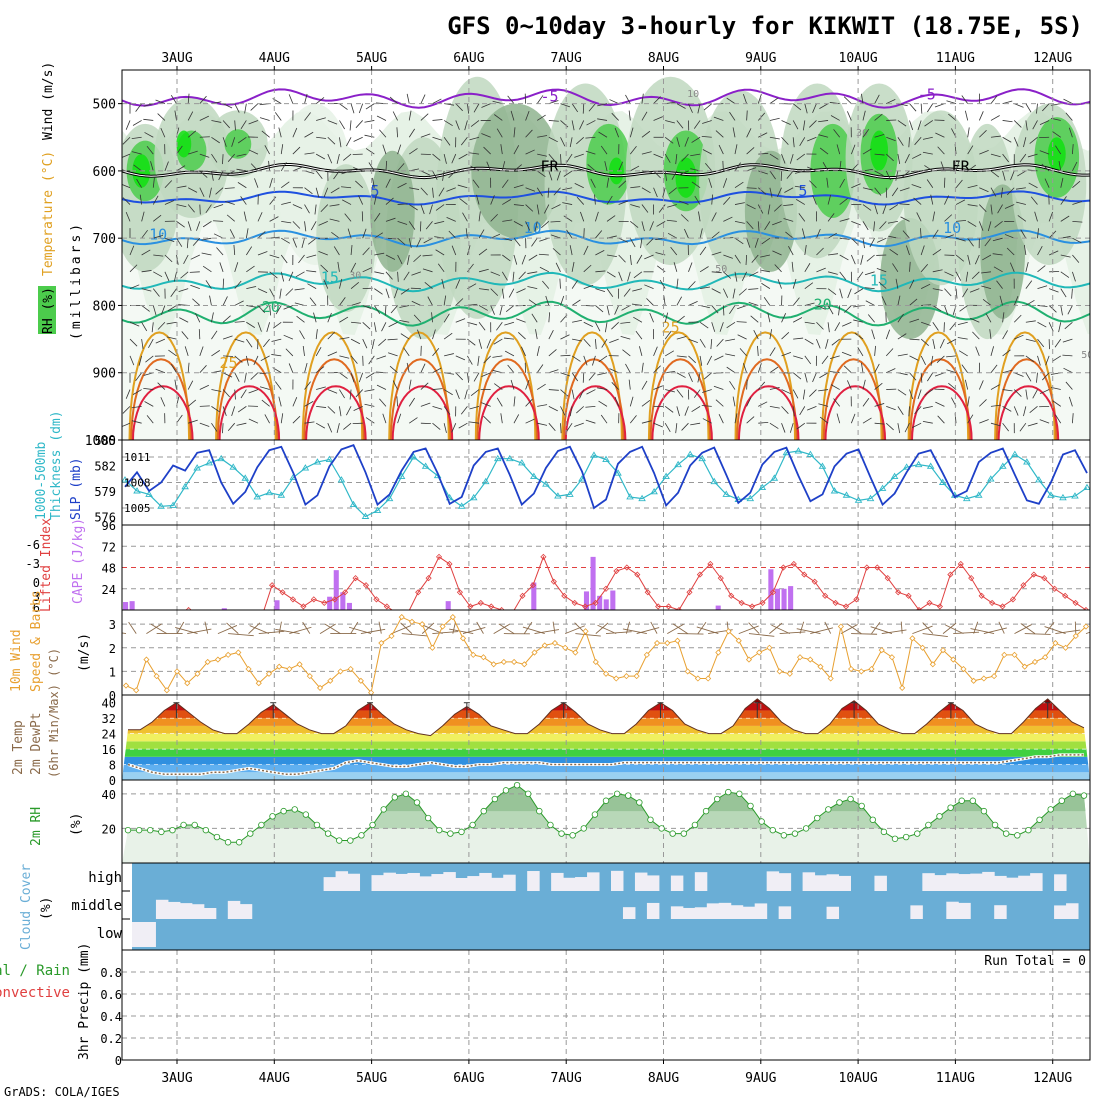  I want to click on date-label-bottom: 10AUG, so click(858, 1078).